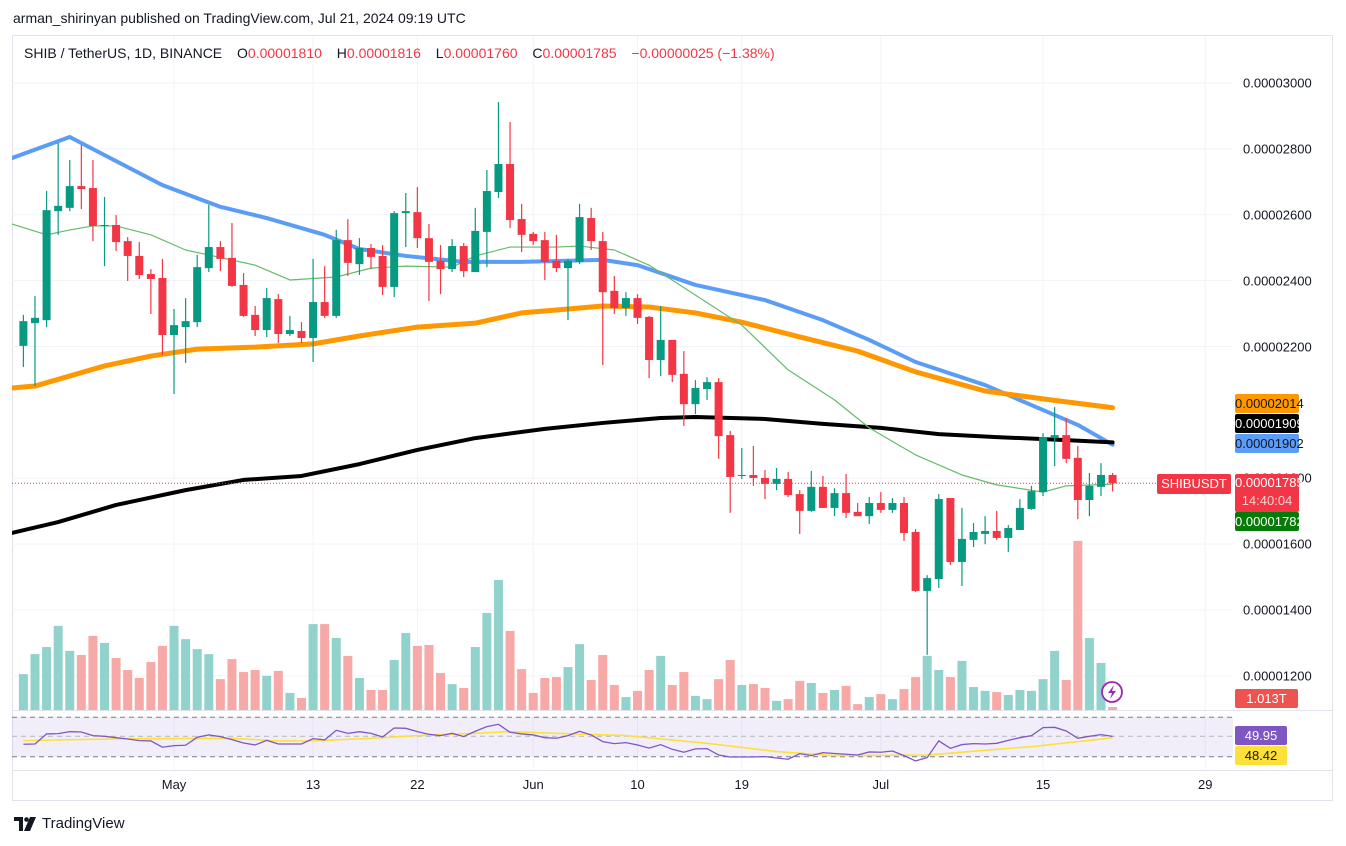 The image size is (1346, 846). What do you see at coordinates (1277, 149) in the screenshot?
I see `price-tick-label: 0.00002800` at bounding box center [1277, 149].